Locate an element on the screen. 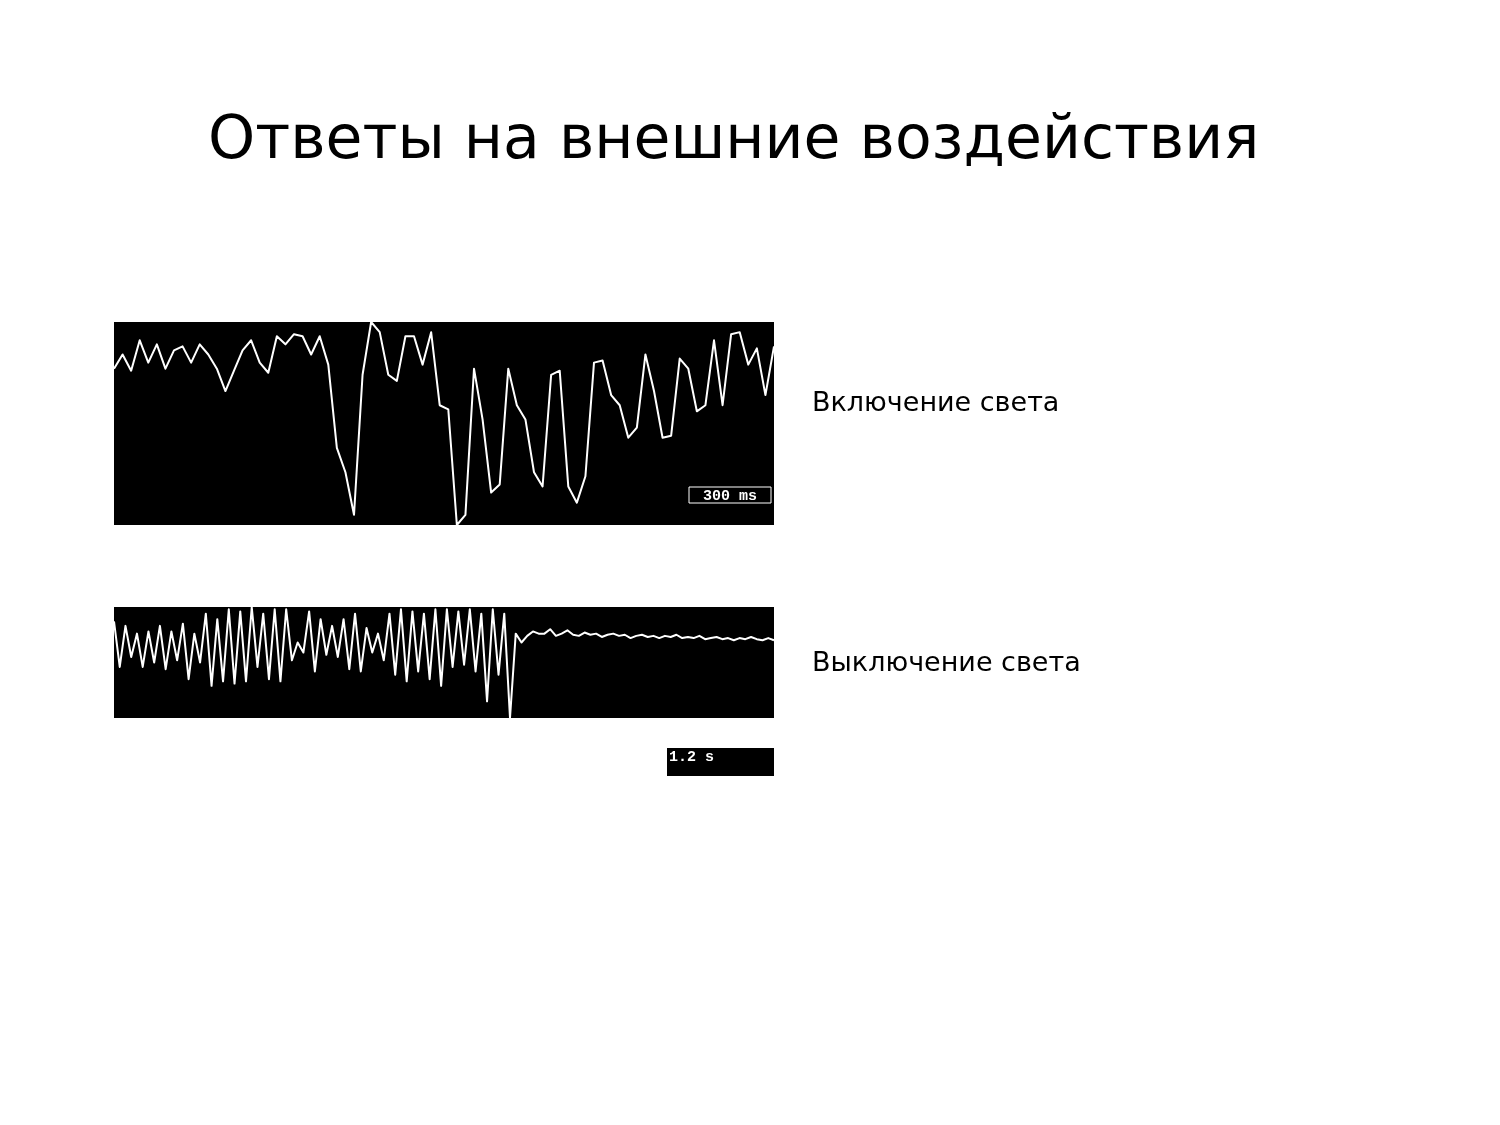  text: Выключение света is located at coordinates (946, 661).